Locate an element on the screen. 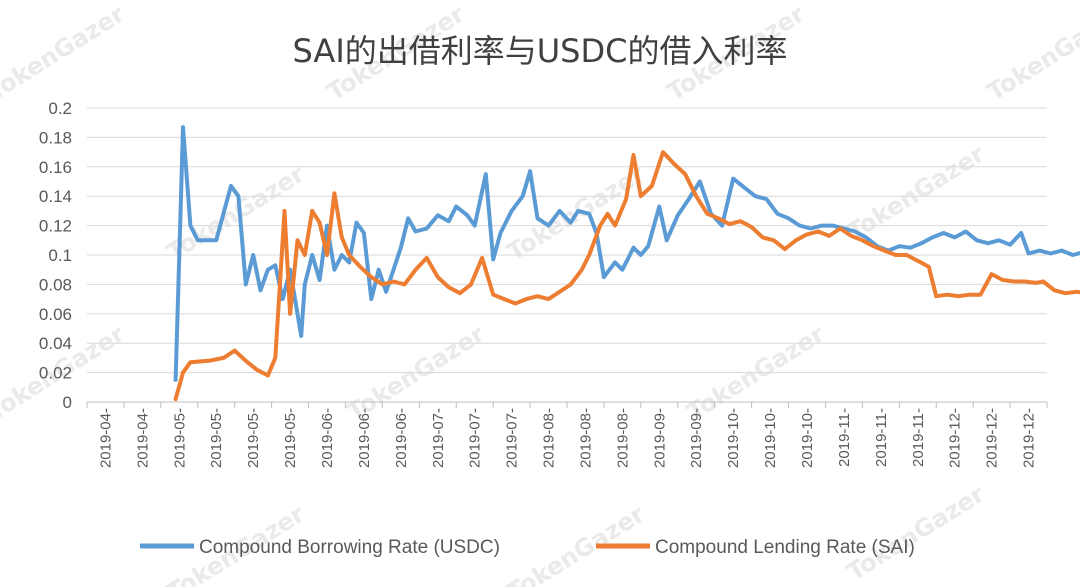 Image resolution: width=1080 pixels, height=587 pixels. y-tick-label: 0.04 is located at coordinates (55, 343).